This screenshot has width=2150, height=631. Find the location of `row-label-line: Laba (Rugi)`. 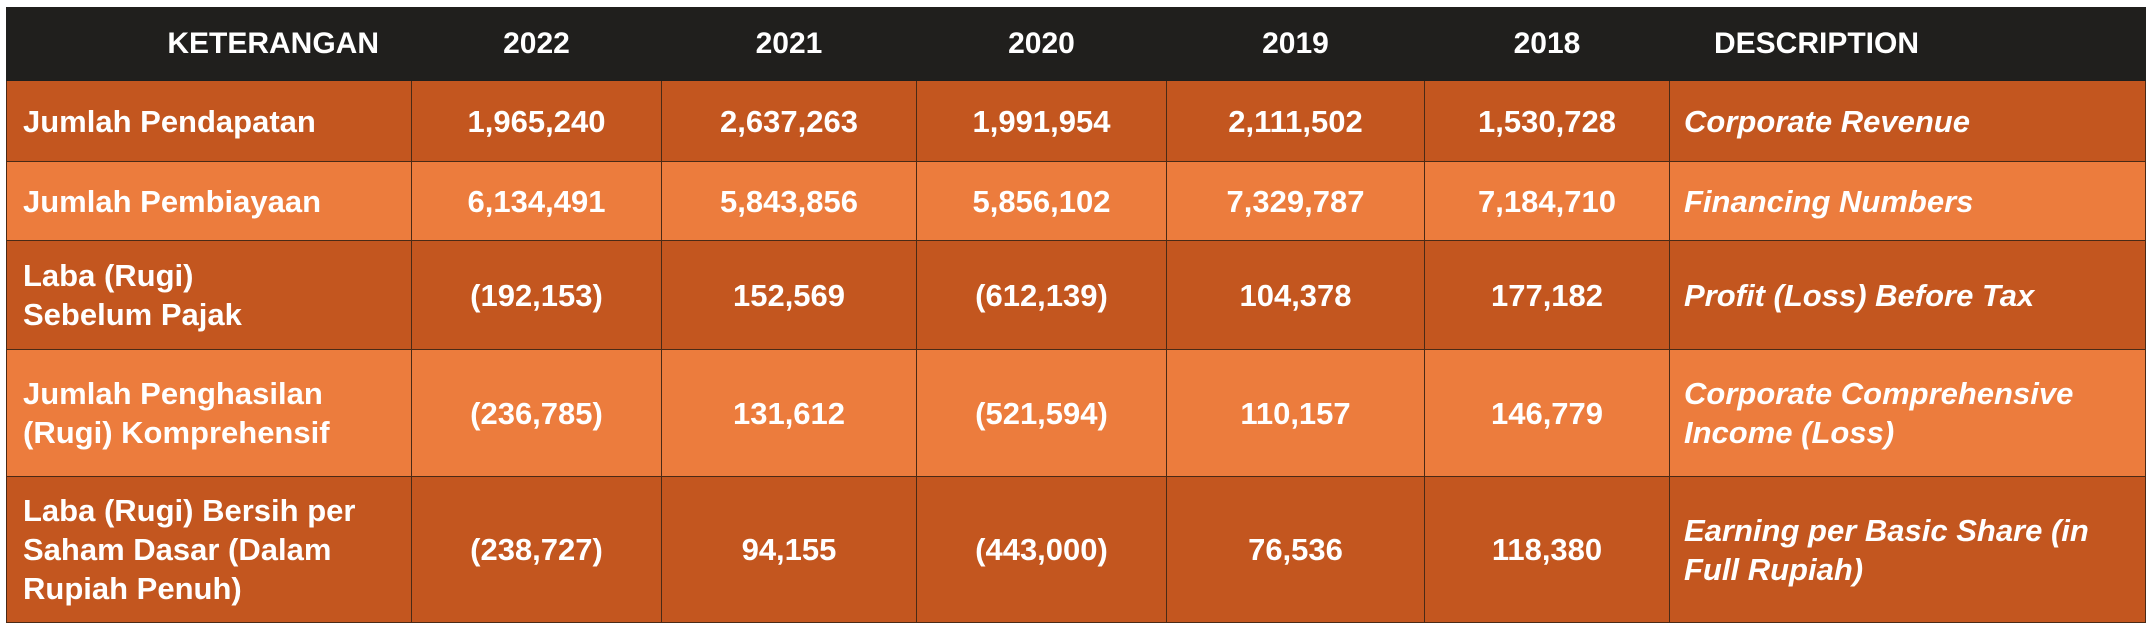

row-label-line: Laba (Rugi) is located at coordinates (108, 275).